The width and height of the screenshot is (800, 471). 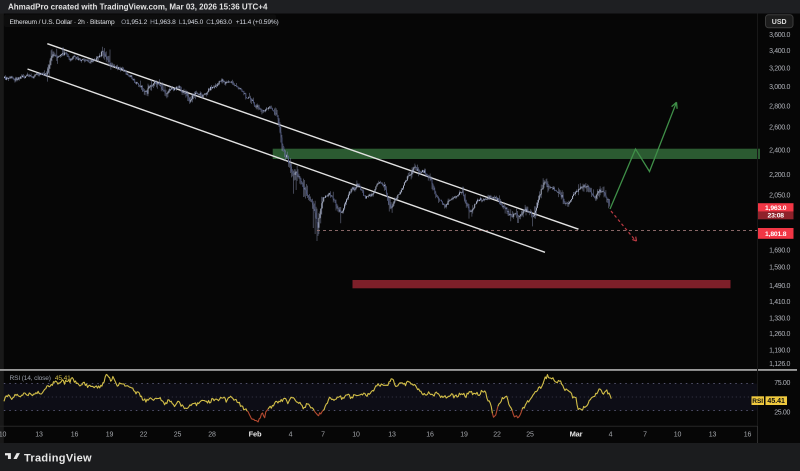 I want to click on svg-text: 1,330.0, so click(x=779, y=319).